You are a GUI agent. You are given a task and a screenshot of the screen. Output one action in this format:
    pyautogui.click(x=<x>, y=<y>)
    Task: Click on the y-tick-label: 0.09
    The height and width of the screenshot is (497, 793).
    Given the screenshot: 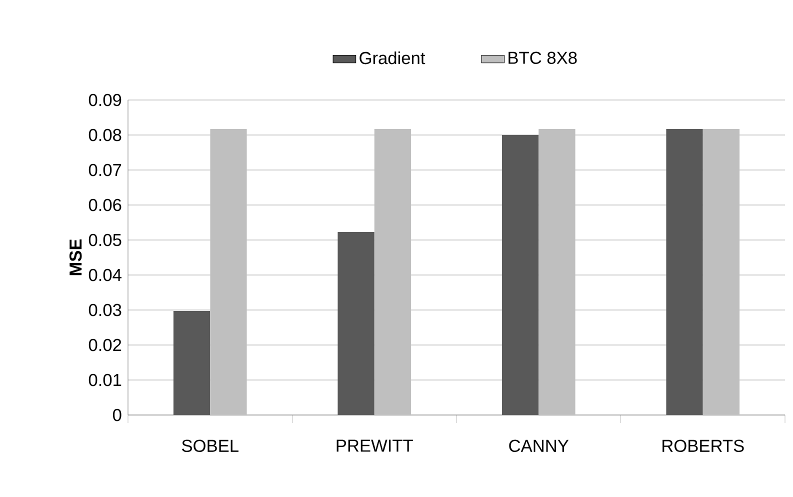 What is the action you would take?
    pyautogui.click(x=105, y=100)
    